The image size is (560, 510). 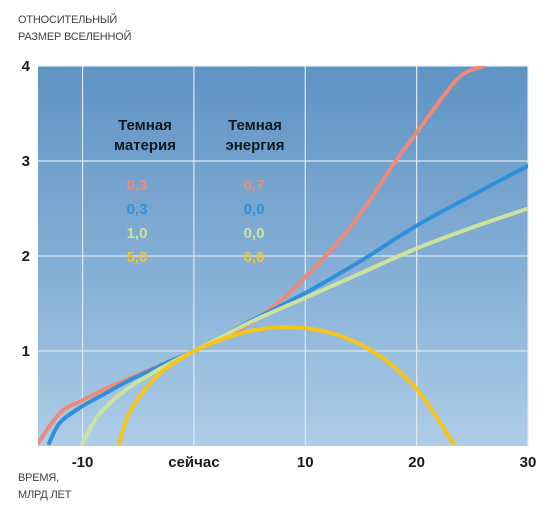 What do you see at coordinates (254, 145) in the screenshot?
I see `legend-header-1-line-1: энергия` at bounding box center [254, 145].